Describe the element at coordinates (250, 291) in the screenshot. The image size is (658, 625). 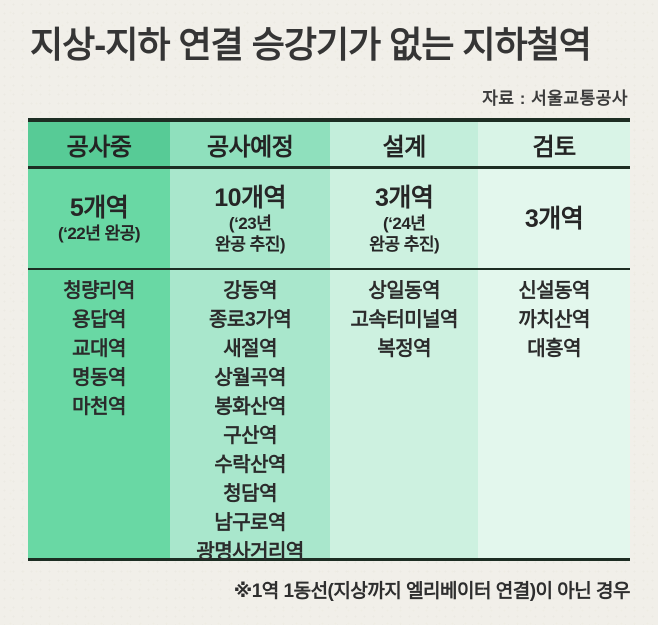
I see `station-name: 강동역` at that location.